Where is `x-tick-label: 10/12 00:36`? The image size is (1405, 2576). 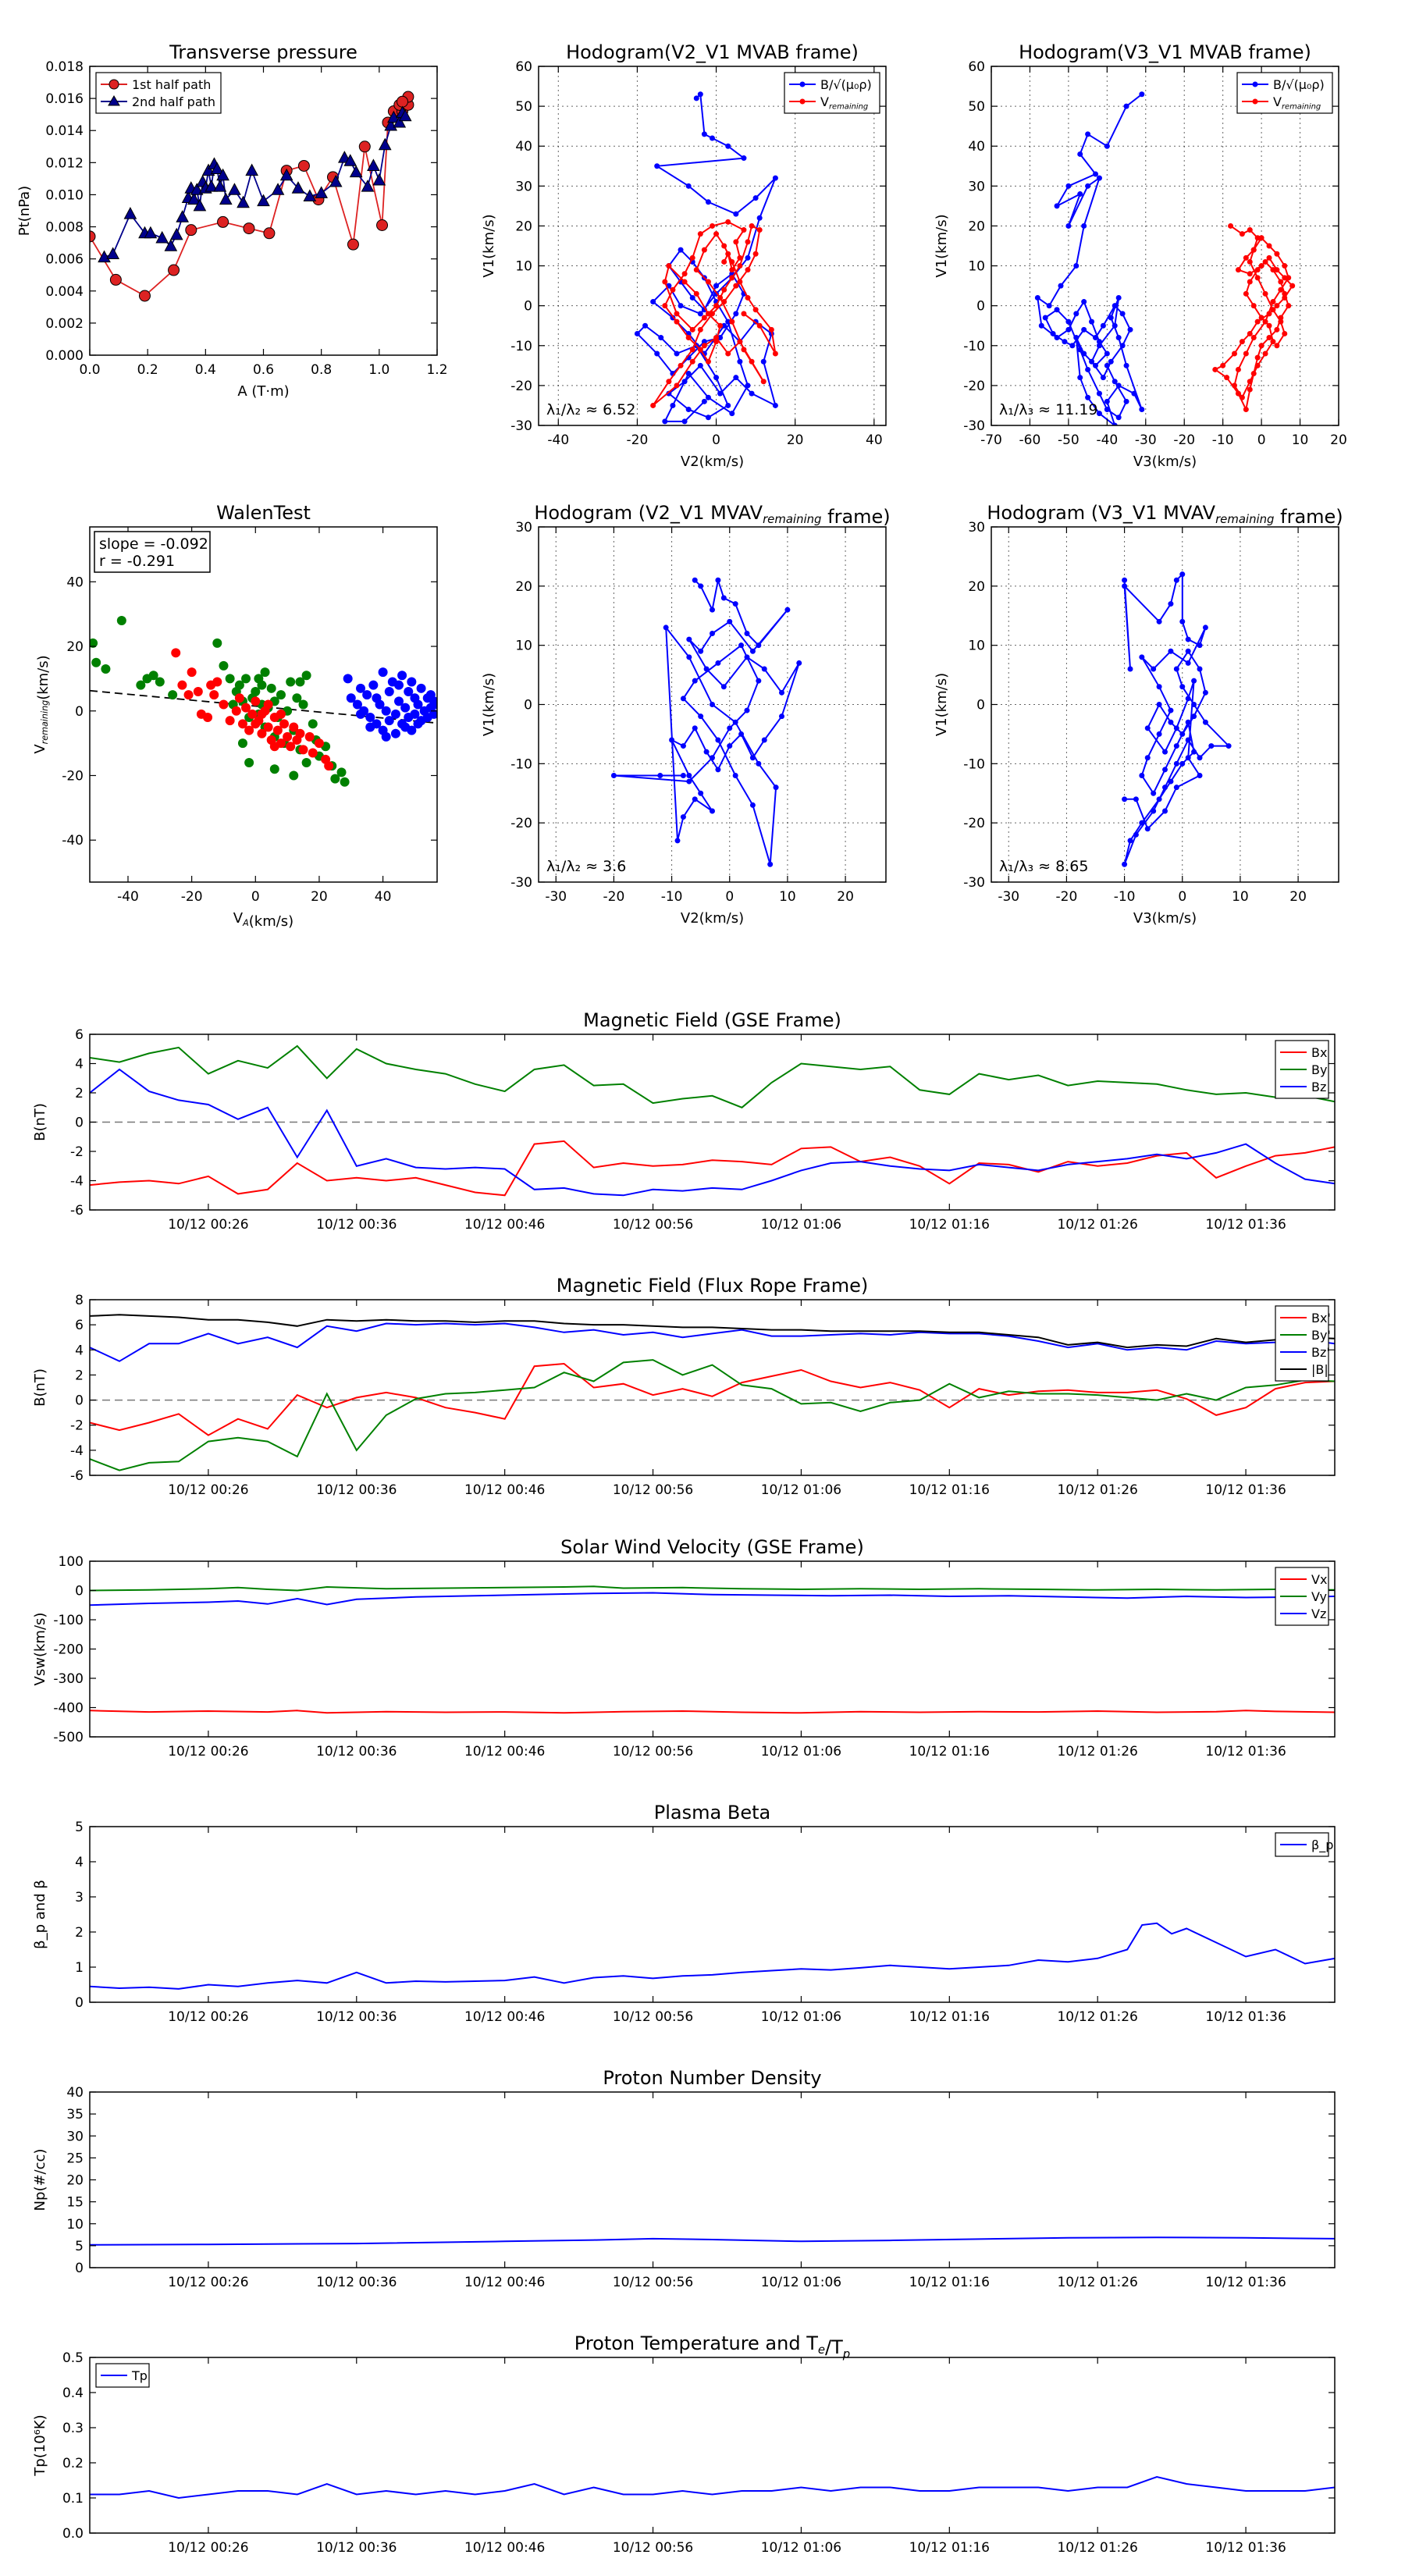 x-tick-label: 10/12 00:36 is located at coordinates (357, 1490).